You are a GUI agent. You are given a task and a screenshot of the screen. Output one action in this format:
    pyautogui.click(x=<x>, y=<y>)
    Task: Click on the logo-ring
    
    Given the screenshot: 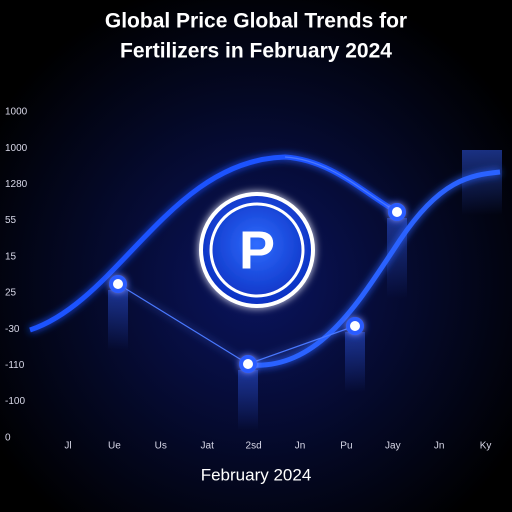 What is the action you would take?
    pyautogui.click(x=257, y=250)
    